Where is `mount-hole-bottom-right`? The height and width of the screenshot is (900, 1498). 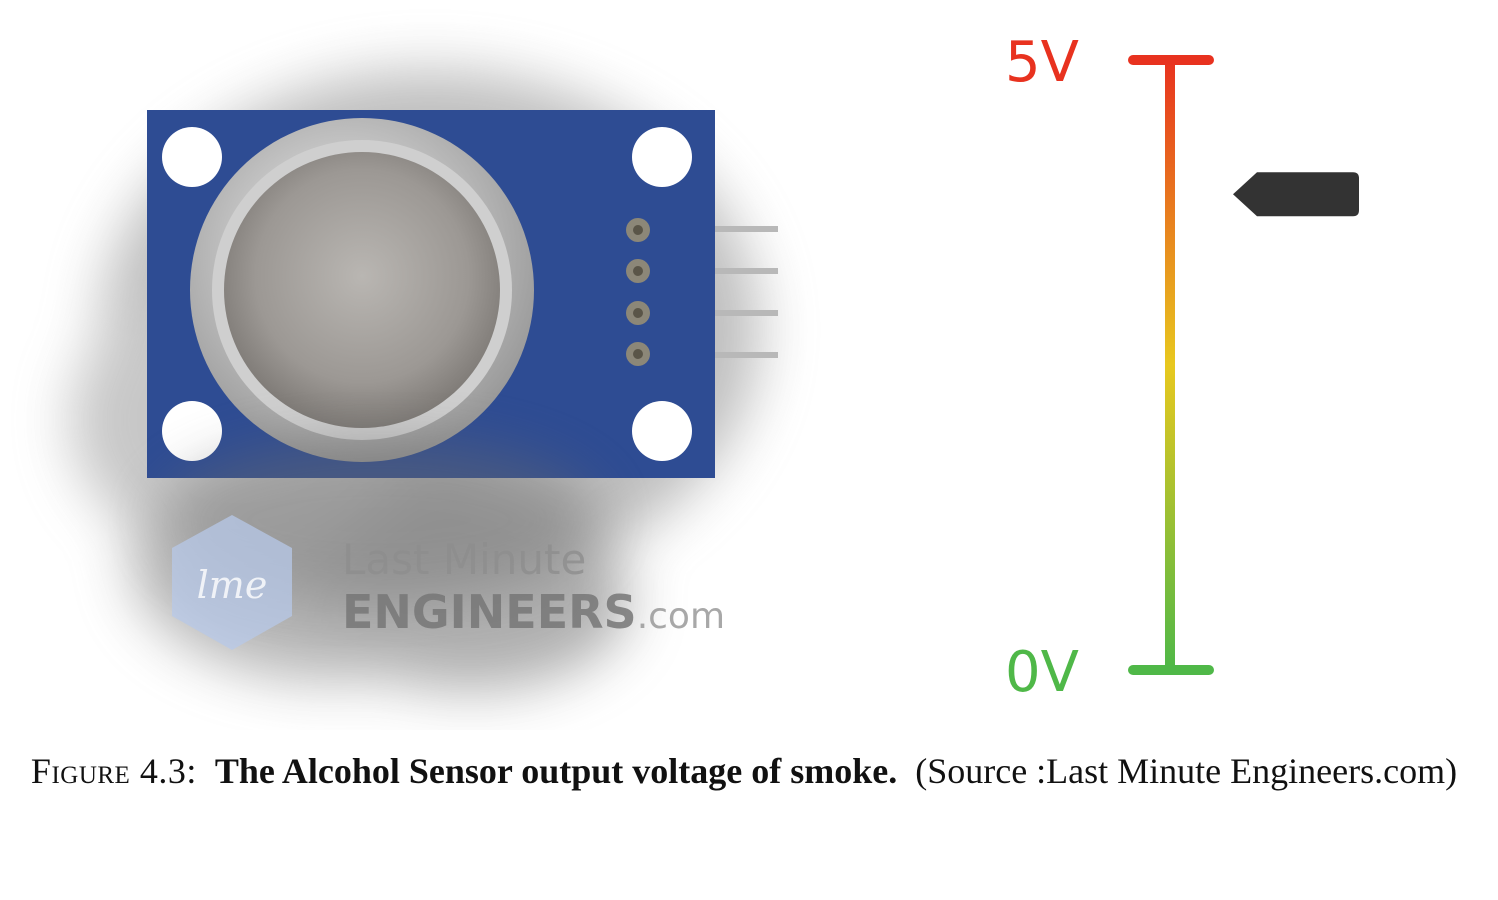 mount-hole-bottom-right is located at coordinates (662, 431).